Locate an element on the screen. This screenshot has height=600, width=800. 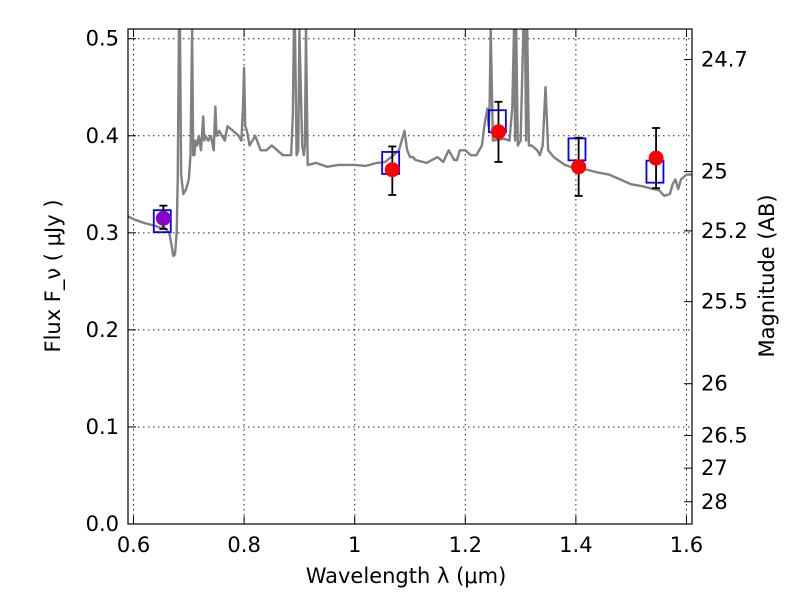
magnitude-tick-label: 28 is located at coordinates (714, 502).